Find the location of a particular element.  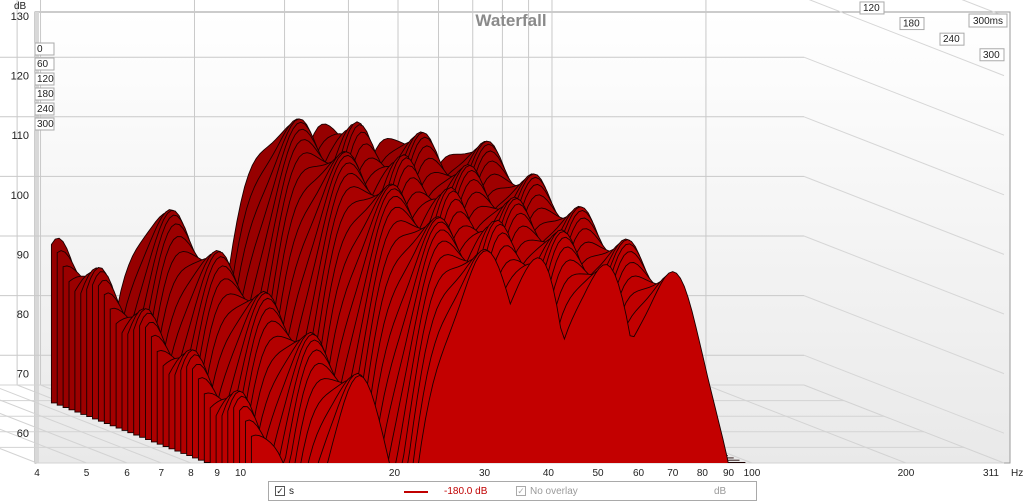

time-tick-label-left: 240 is located at coordinates (45, 109).